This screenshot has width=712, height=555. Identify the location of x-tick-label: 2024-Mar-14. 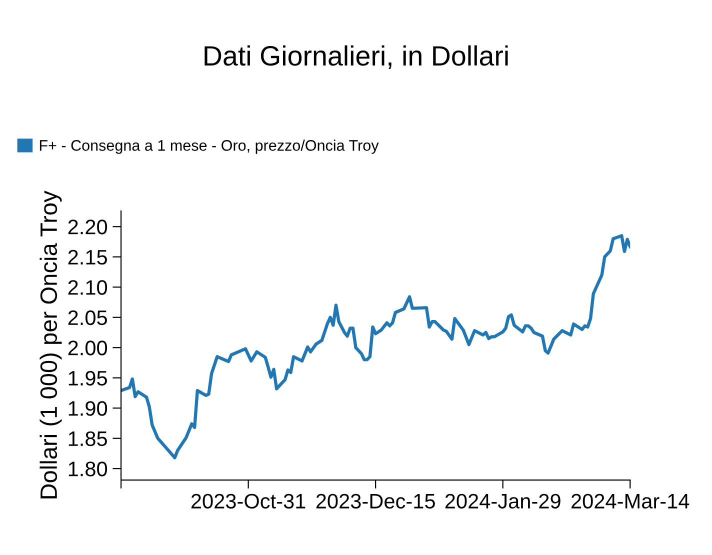
(631, 501).